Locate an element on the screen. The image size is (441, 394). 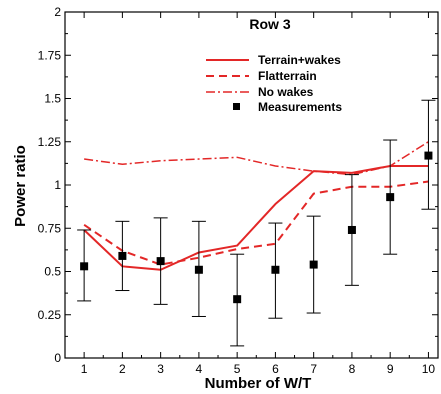
y-tick-label: 1.75 is located at coordinates (50, 55).